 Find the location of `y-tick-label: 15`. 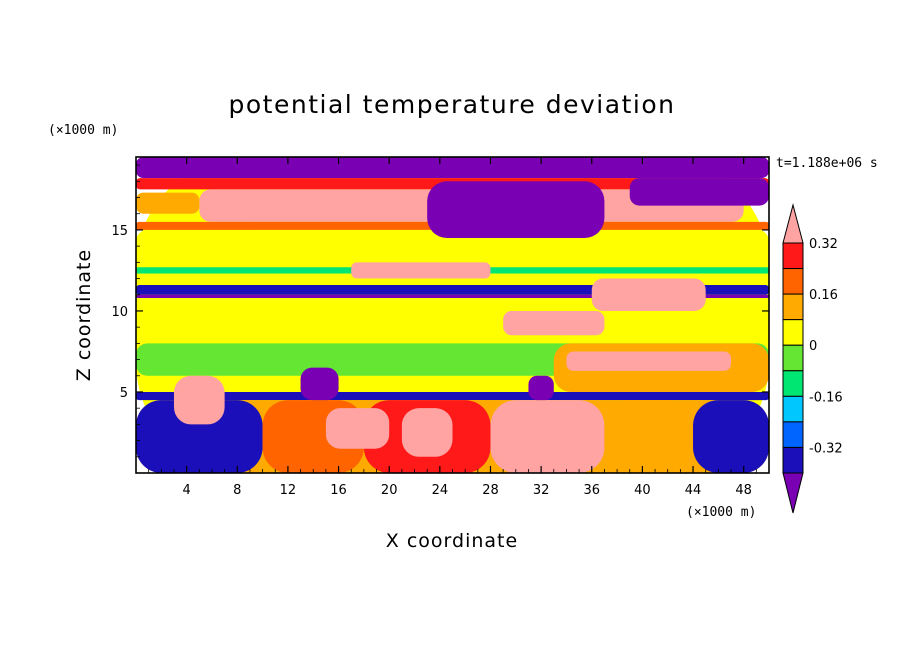

y-tick-label: 15 is located at coordinates (119, 231).